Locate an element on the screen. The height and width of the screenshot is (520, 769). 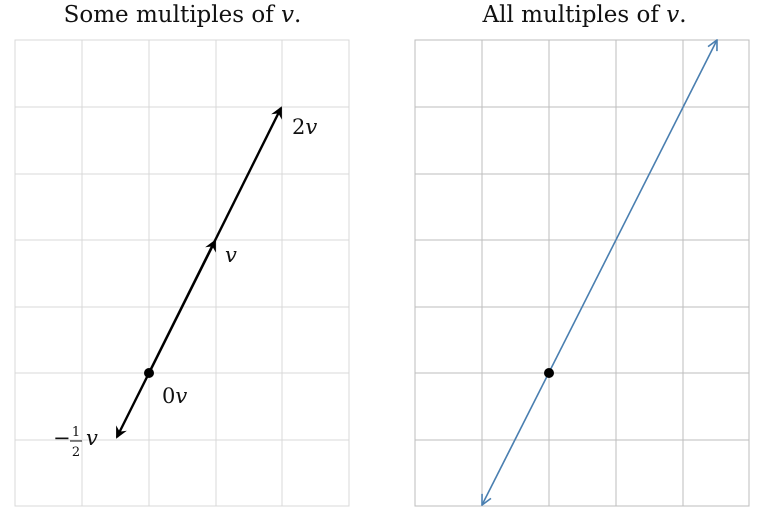
vector-neg-half-v is located at coordinates (133, 405).